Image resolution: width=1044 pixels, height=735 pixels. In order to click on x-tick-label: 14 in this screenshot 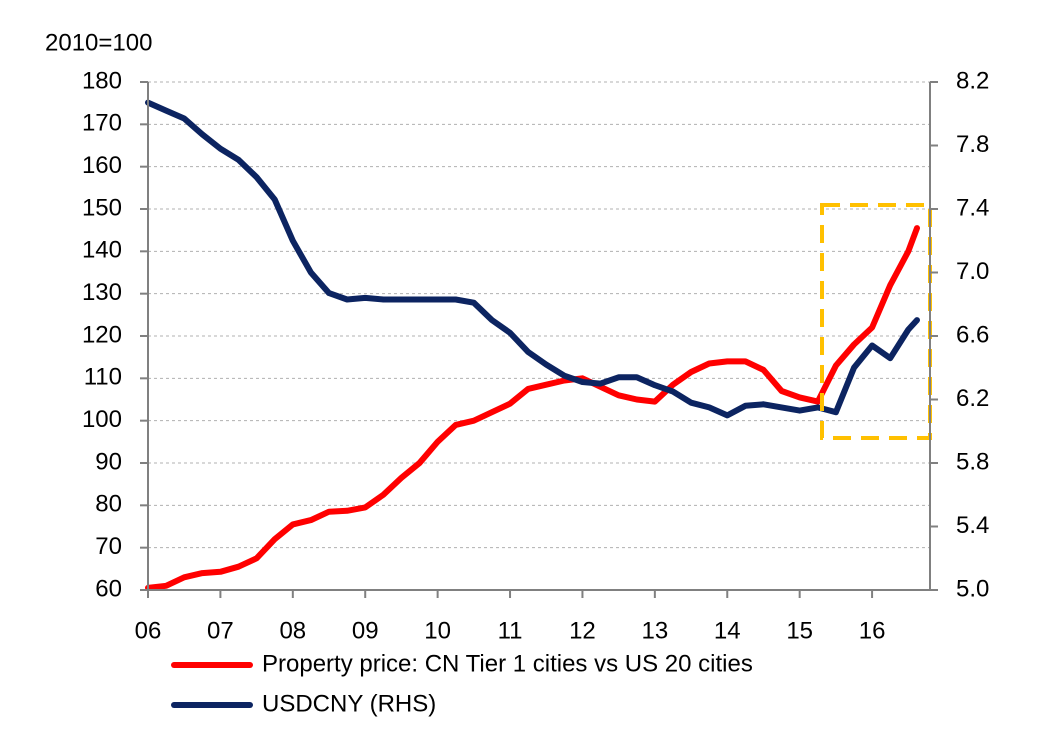, I will do `click(727, 630)`.